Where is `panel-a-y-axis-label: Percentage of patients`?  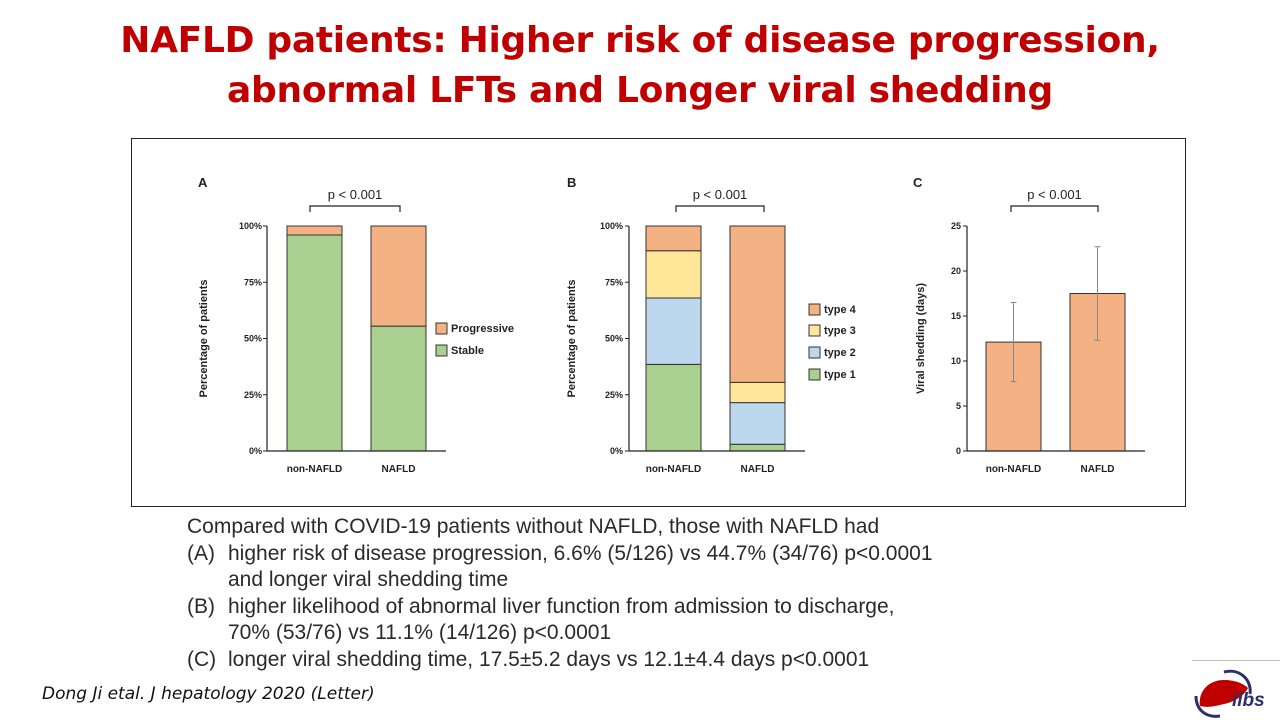
panel-a-y-axis-label: Percentage of patients is located at coordinates (204, 339).